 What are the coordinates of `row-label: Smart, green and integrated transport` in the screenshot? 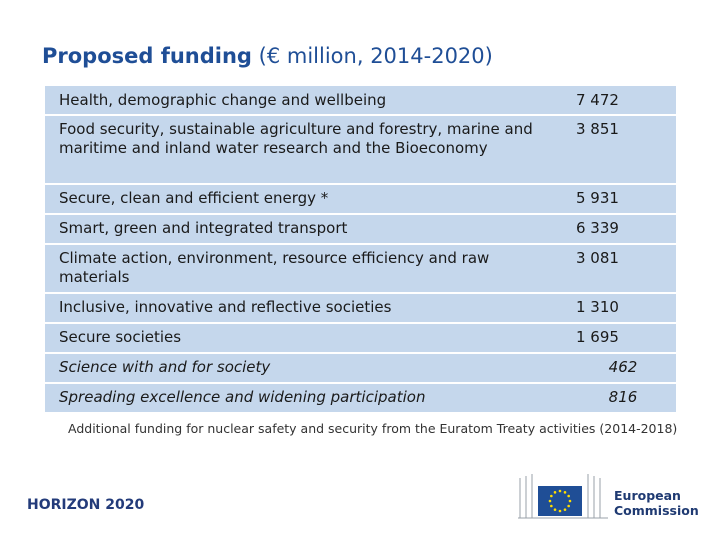 It's located at (305, 229).